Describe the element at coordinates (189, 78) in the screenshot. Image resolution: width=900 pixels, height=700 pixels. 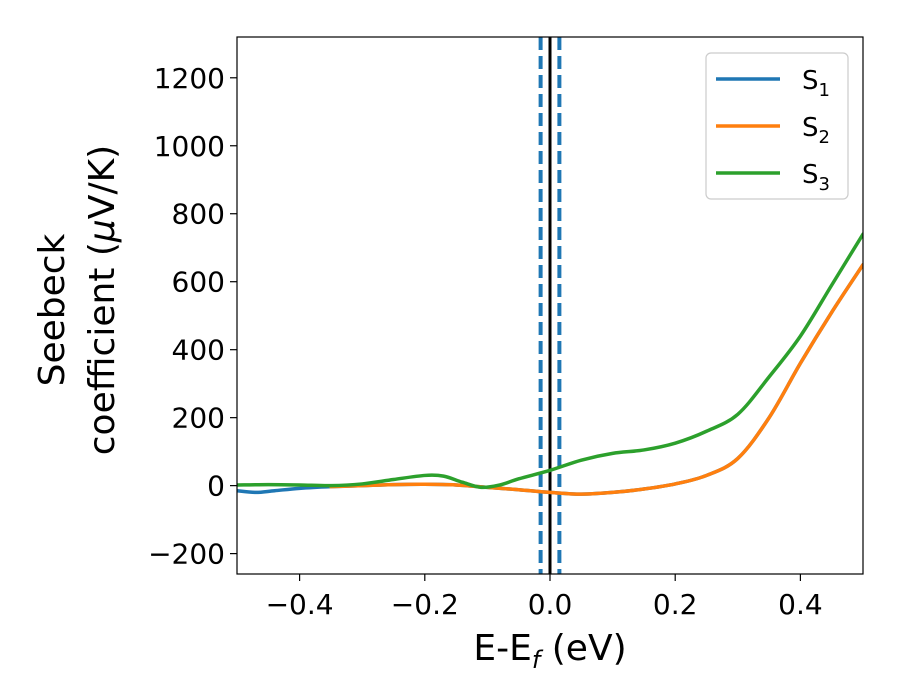
I see `y-tick-label: 1200` at that location.